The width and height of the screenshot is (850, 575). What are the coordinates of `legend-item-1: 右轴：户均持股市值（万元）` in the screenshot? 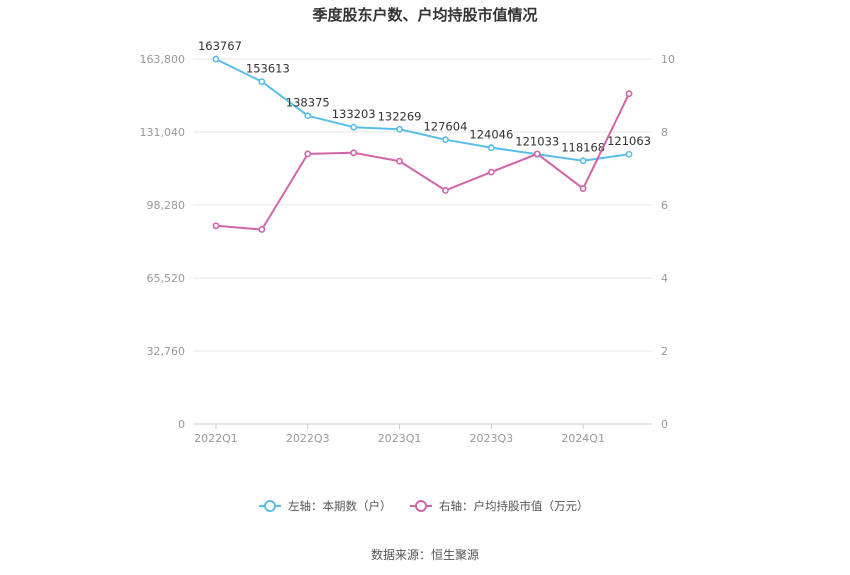 It's located at (499, 506).